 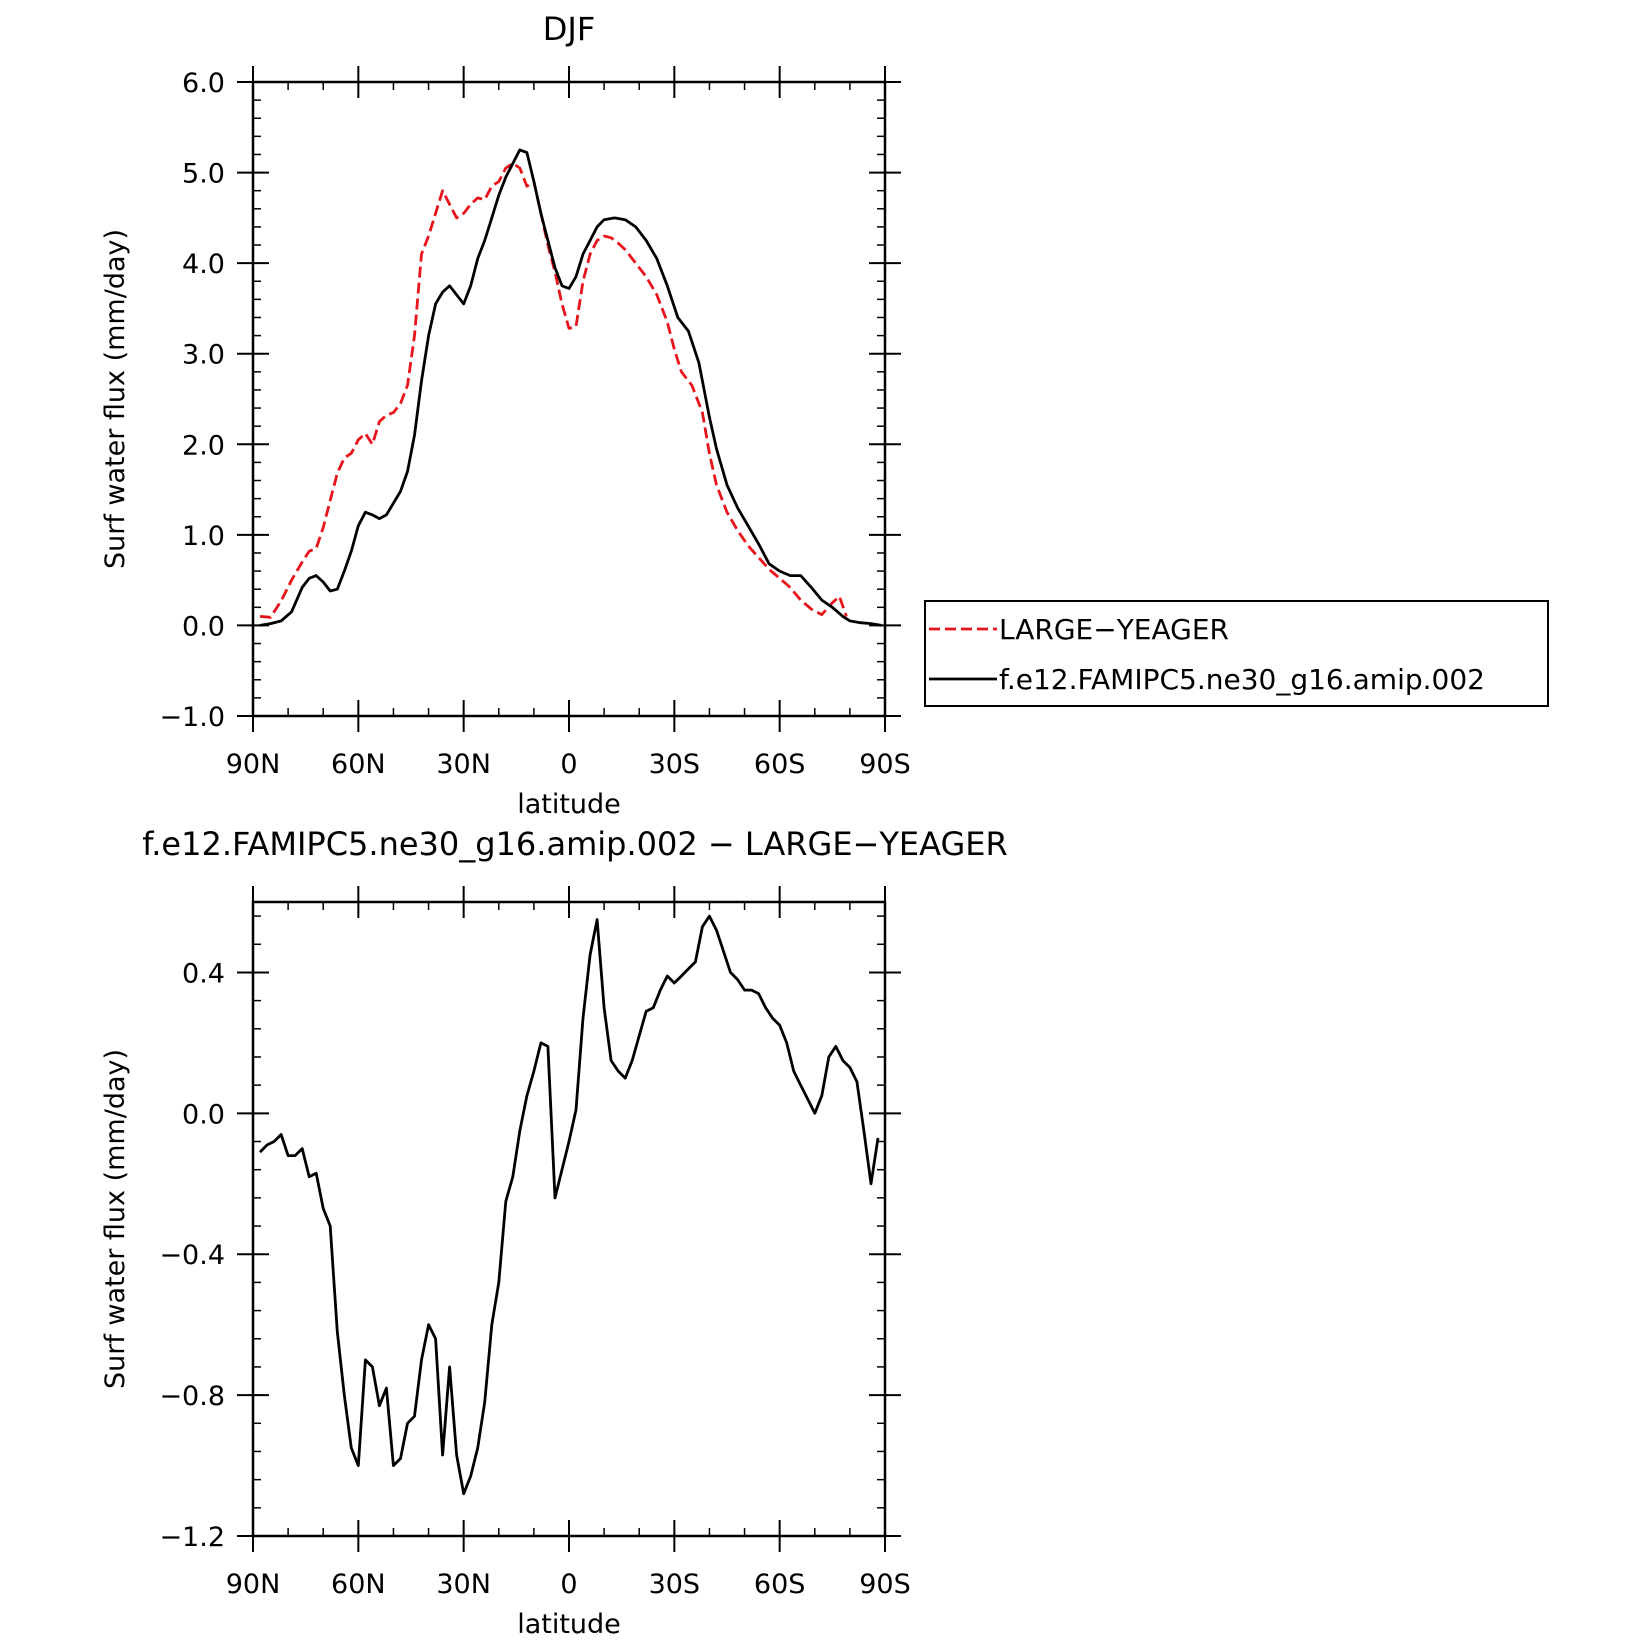 What do you see at coordinates (192, 717) in the screenshot?
I see `y-tick-label: −1.0` at bounding box center [192, 717].